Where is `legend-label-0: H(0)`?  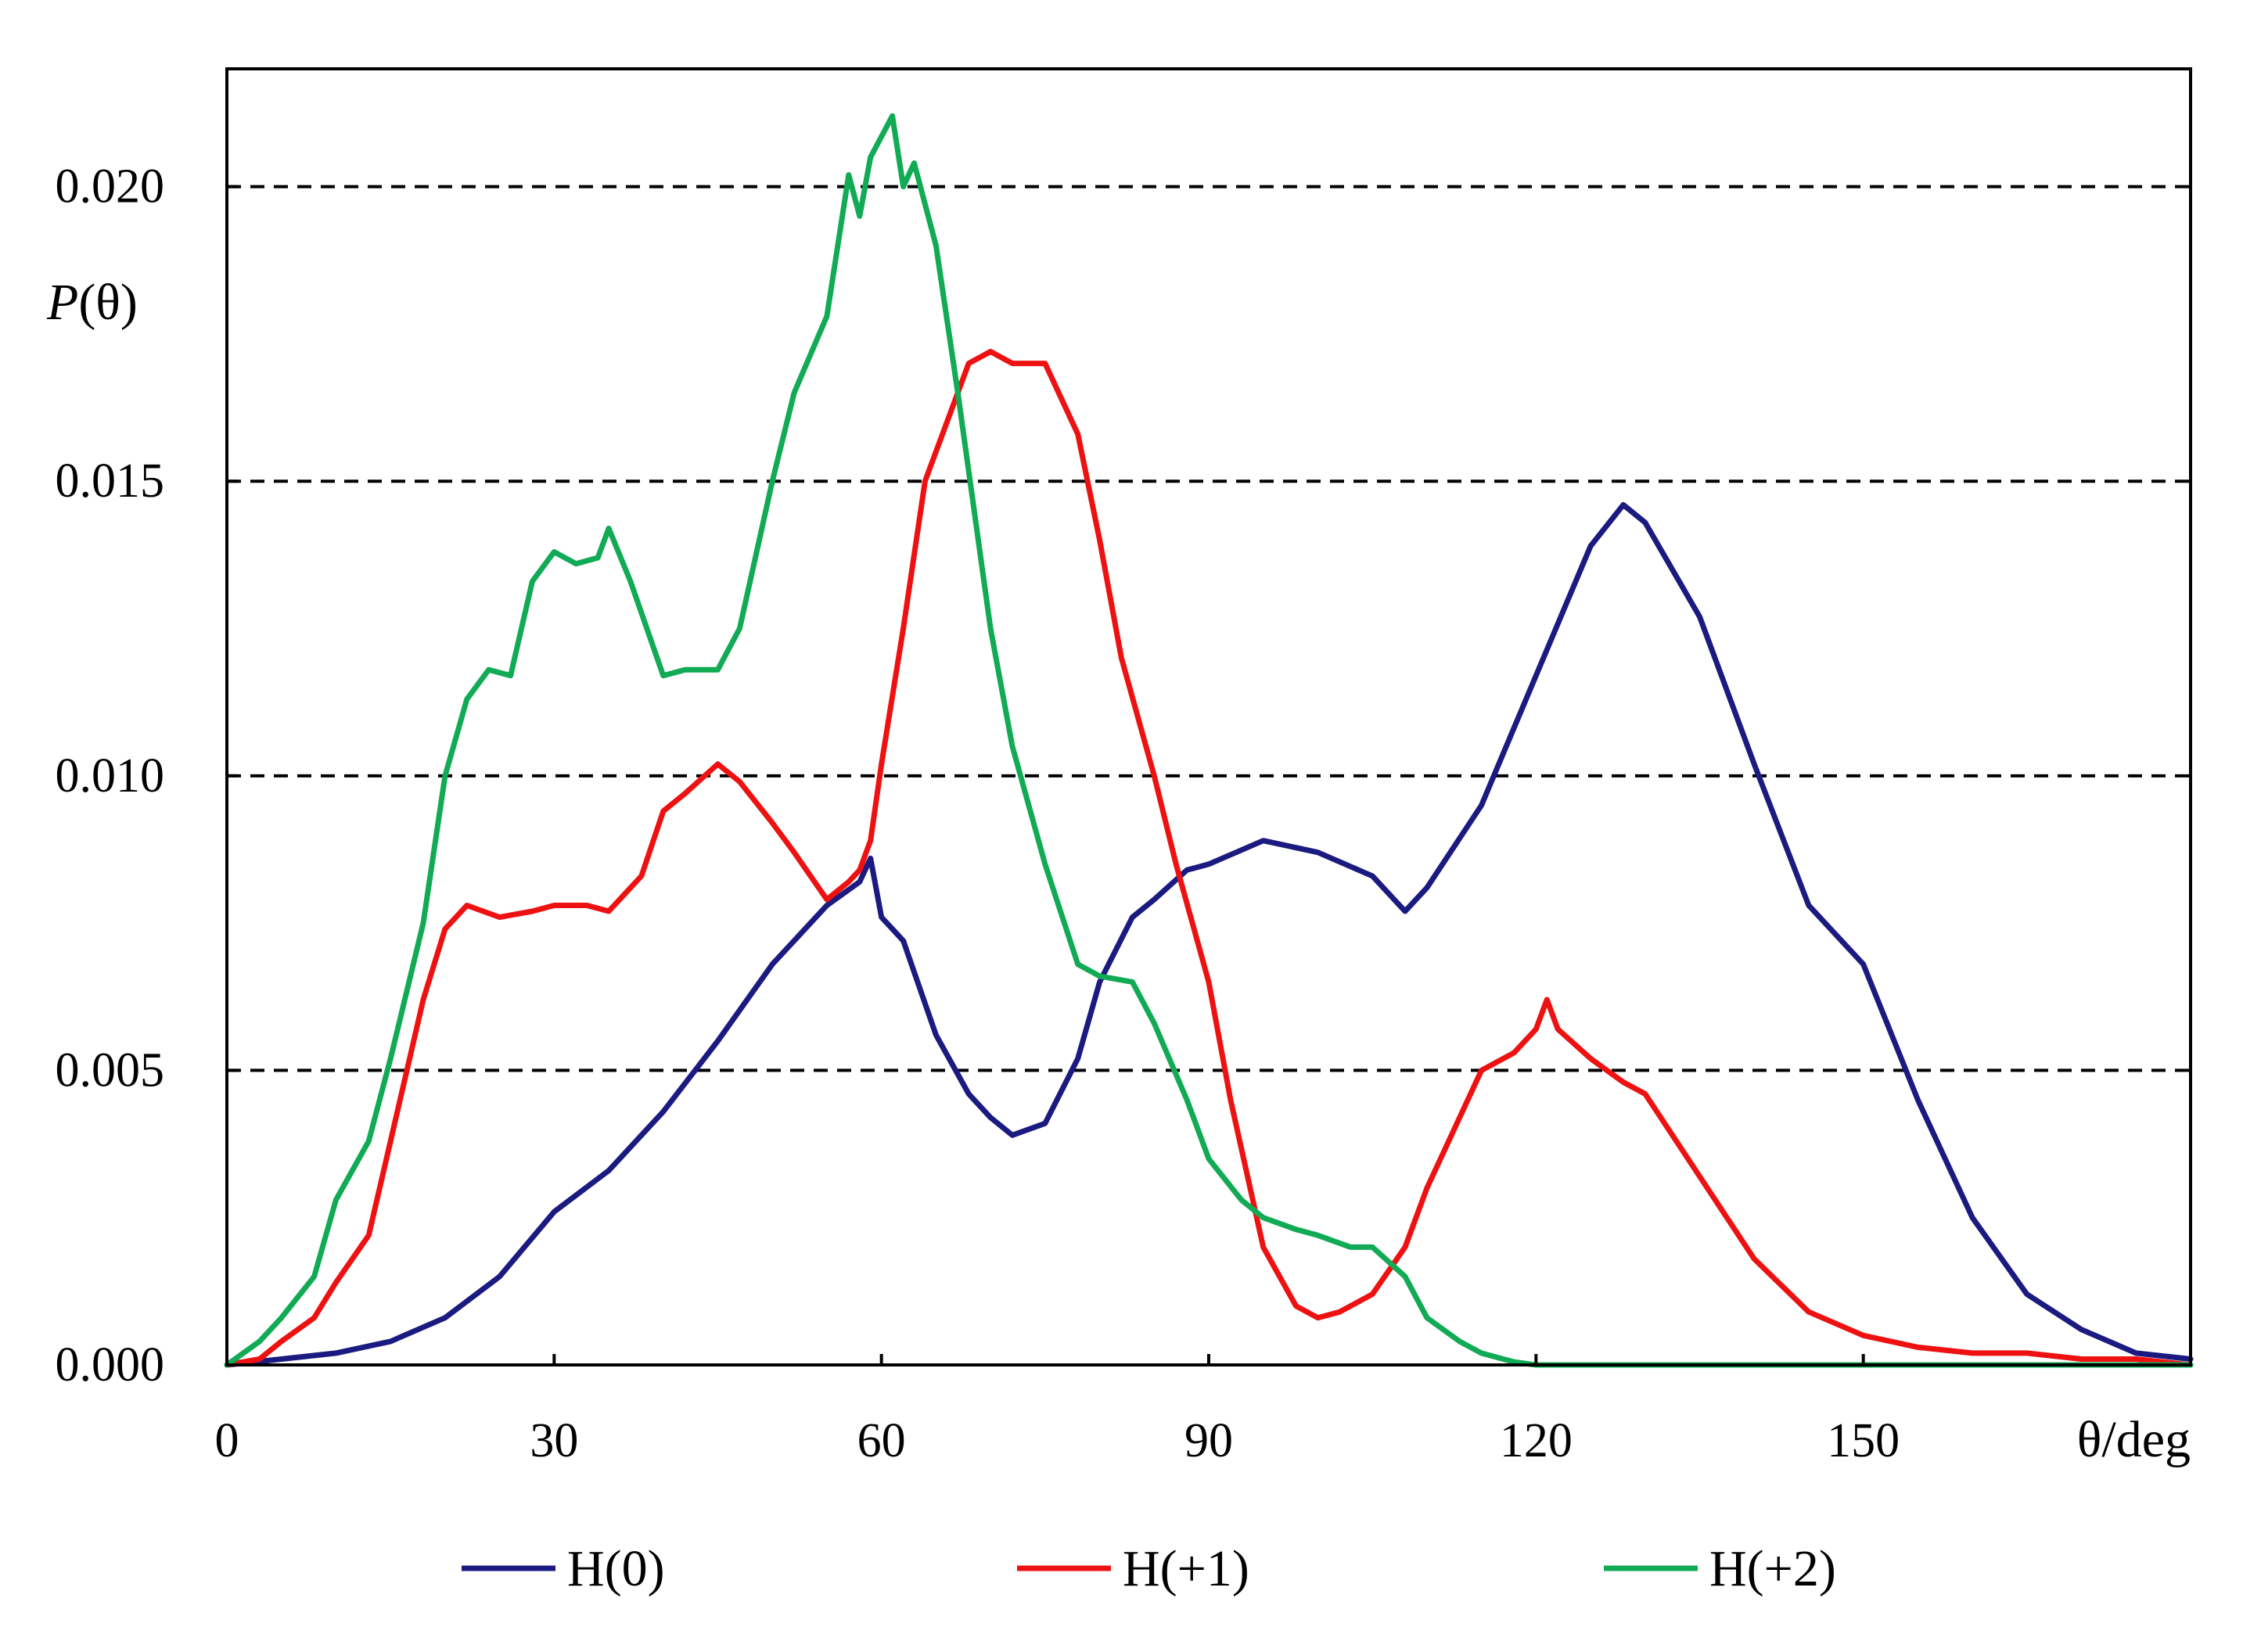 legend-label-0: H(0) is located at coordinates (616, 1568).